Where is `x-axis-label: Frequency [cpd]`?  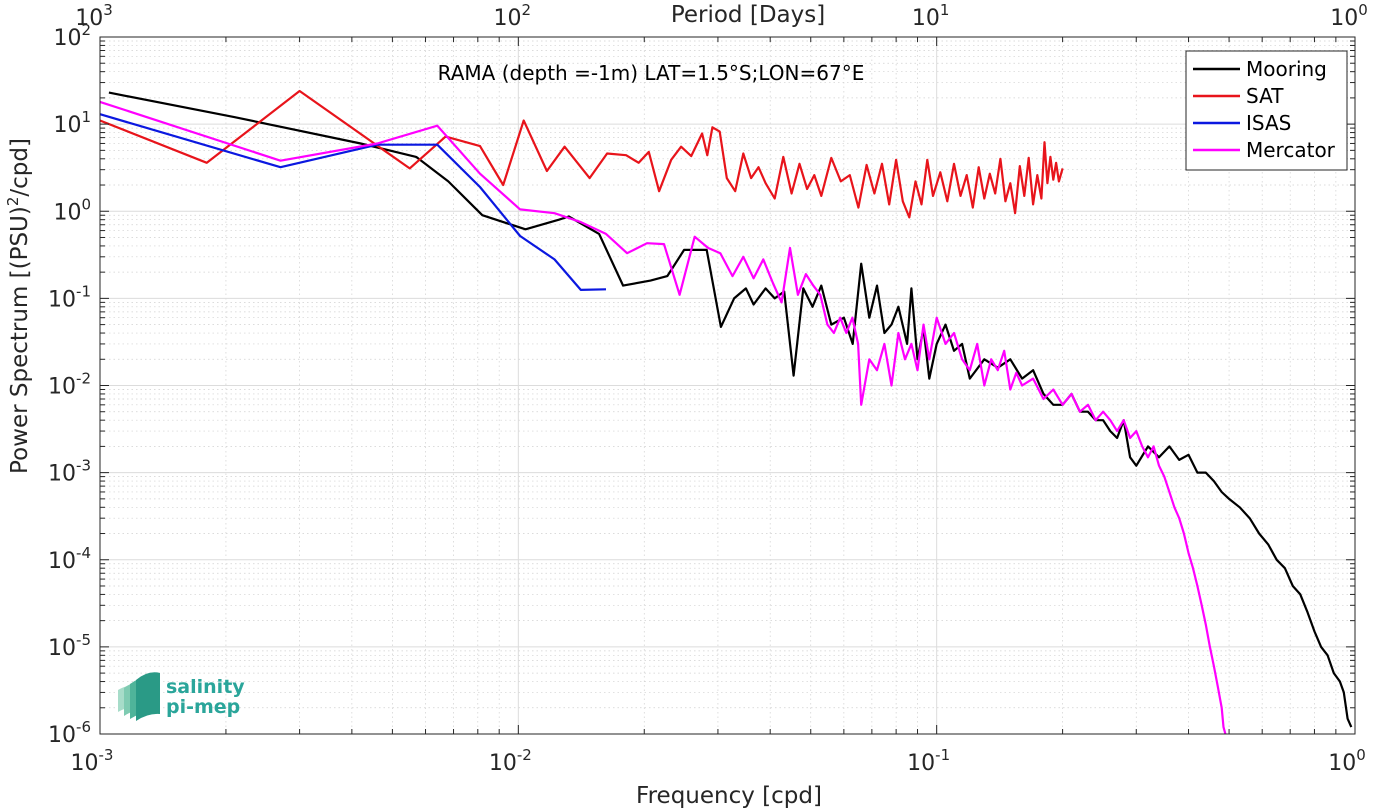 x-axis-label: Frequency [cpd] is located at coordinates (729, 796).